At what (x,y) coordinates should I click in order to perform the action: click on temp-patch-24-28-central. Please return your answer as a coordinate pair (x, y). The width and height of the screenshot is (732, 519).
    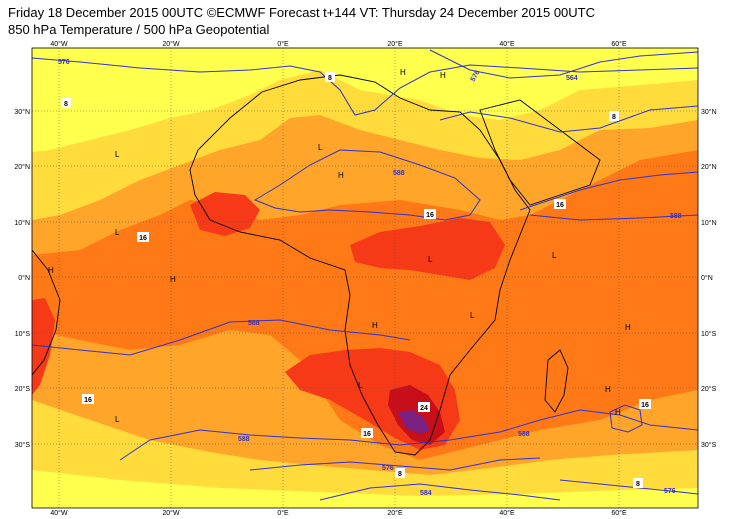
    Looking at the image, I should click on (427, 249).